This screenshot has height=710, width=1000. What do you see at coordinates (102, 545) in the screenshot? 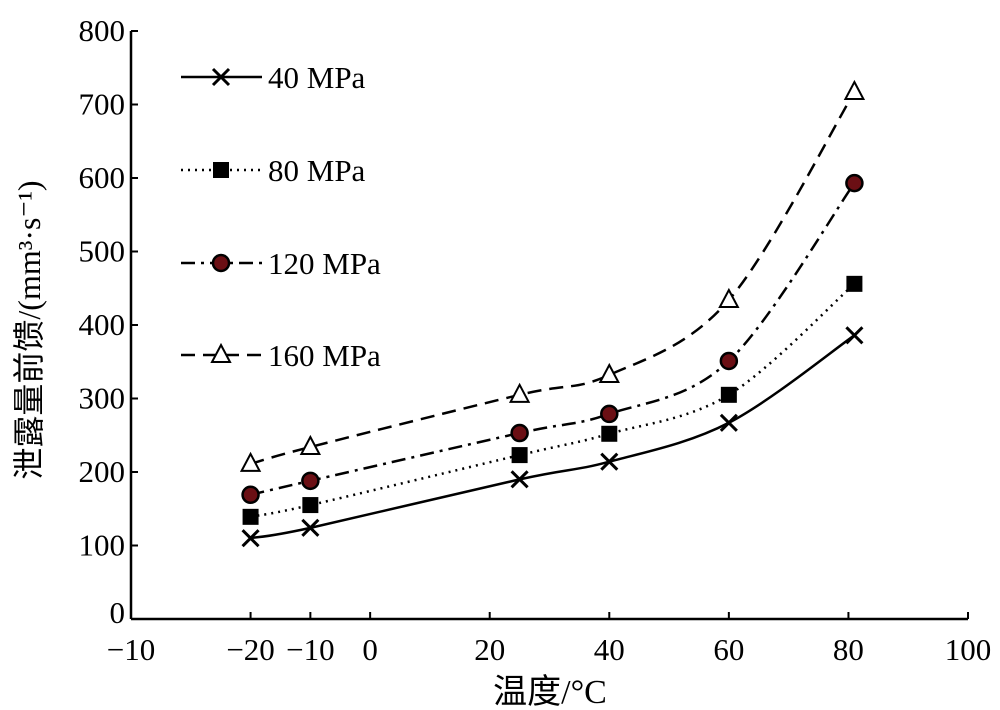
I see `y-tick-label: 100` at bounding box center [102, 545].